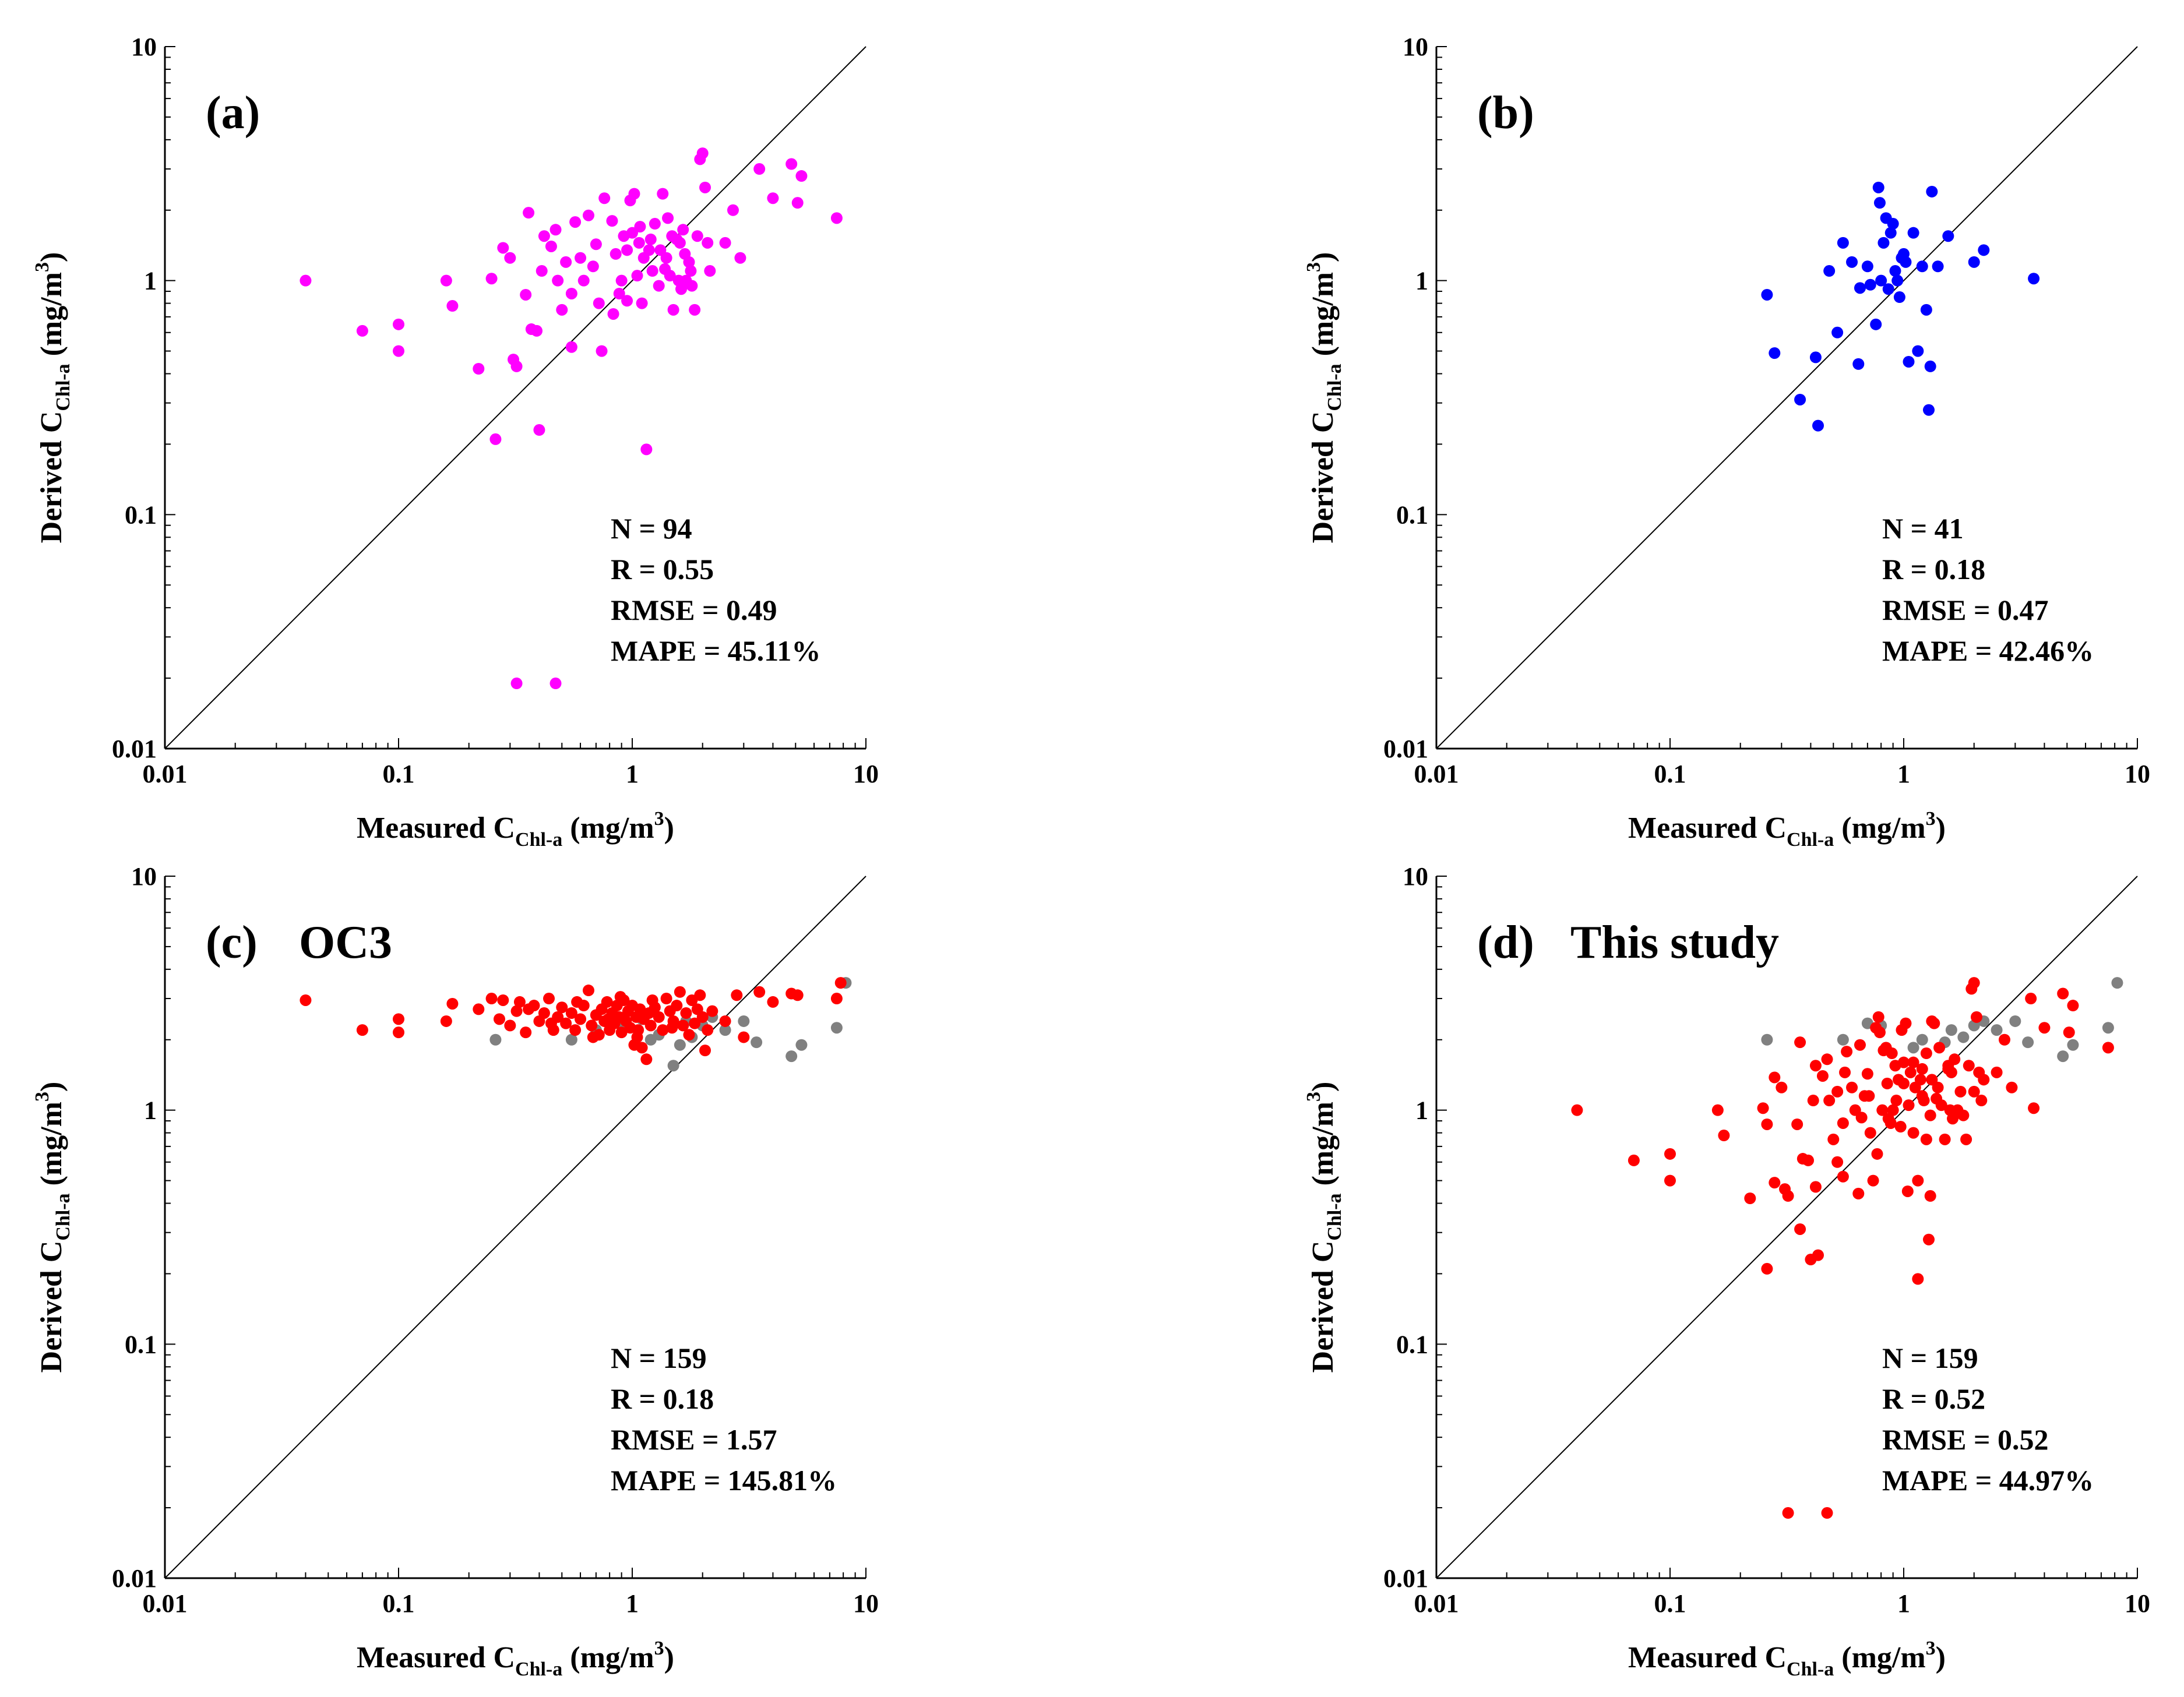 Image resolution: width=2184 pixels, height=1697 pixels. I want to click on stat-line: RMSE = 0.47, so click(1965, 610).